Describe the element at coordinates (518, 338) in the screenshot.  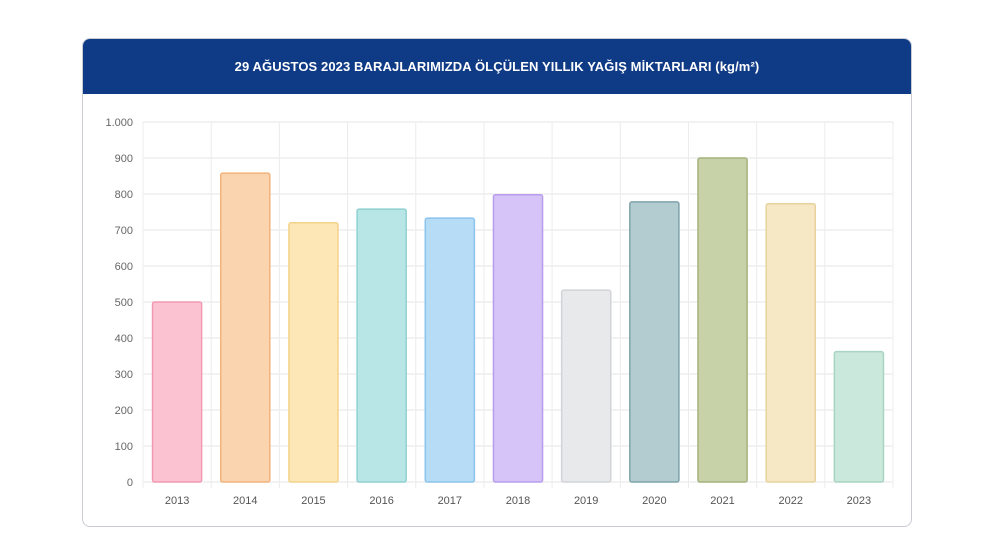
I see `bar-2018` at that location.